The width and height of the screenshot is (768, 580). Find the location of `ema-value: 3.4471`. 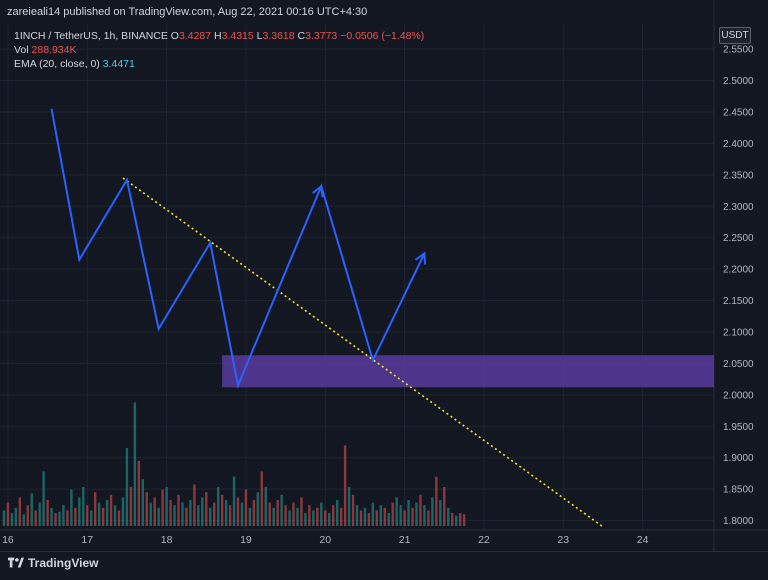

ema-value: 3.4471 is located at coordinates (119, 64).